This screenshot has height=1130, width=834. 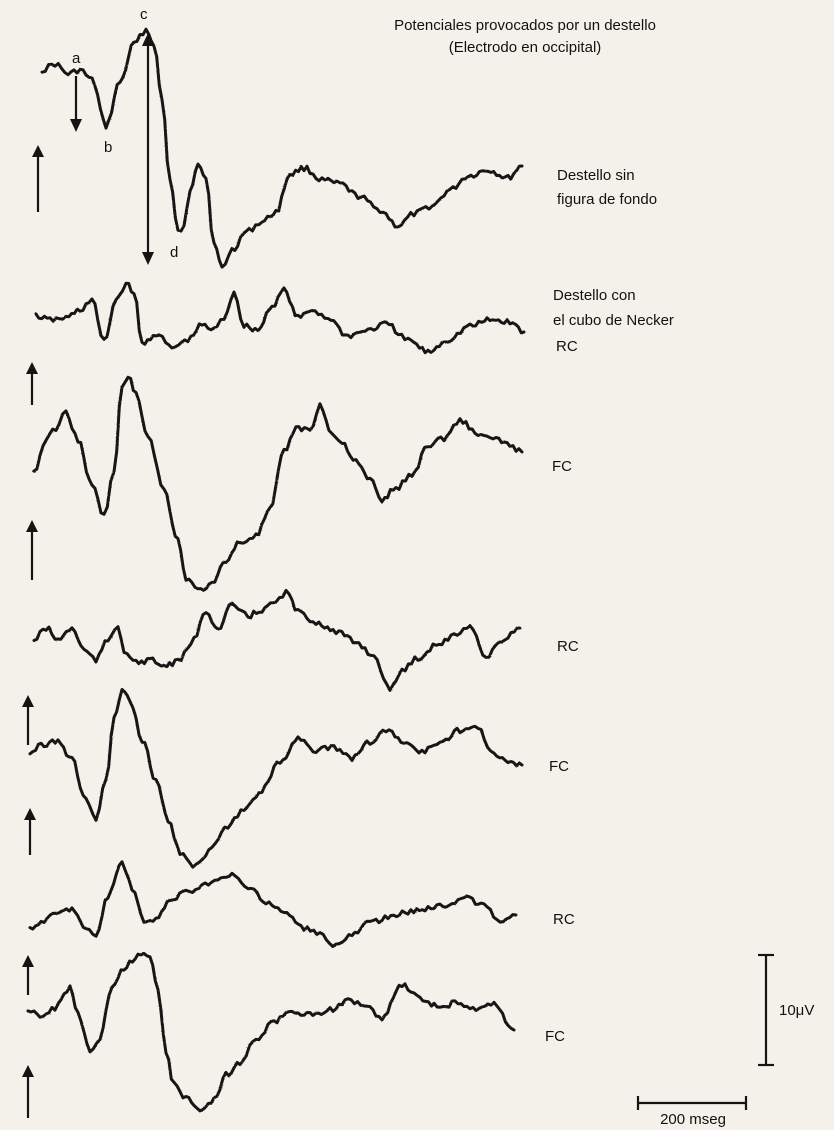 I want to click on peak-label-d: d, so click(x=174, y=252).